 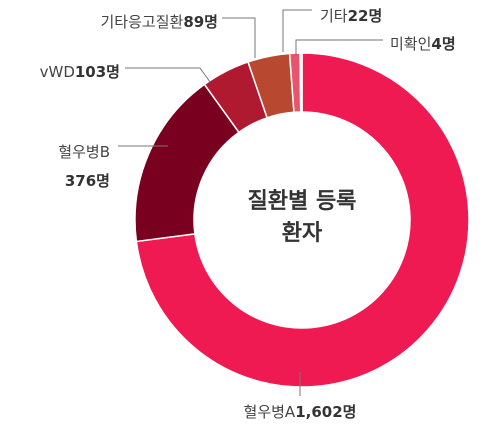 I want to click on slice-label: 기타22명, so click(x=351, y=16).